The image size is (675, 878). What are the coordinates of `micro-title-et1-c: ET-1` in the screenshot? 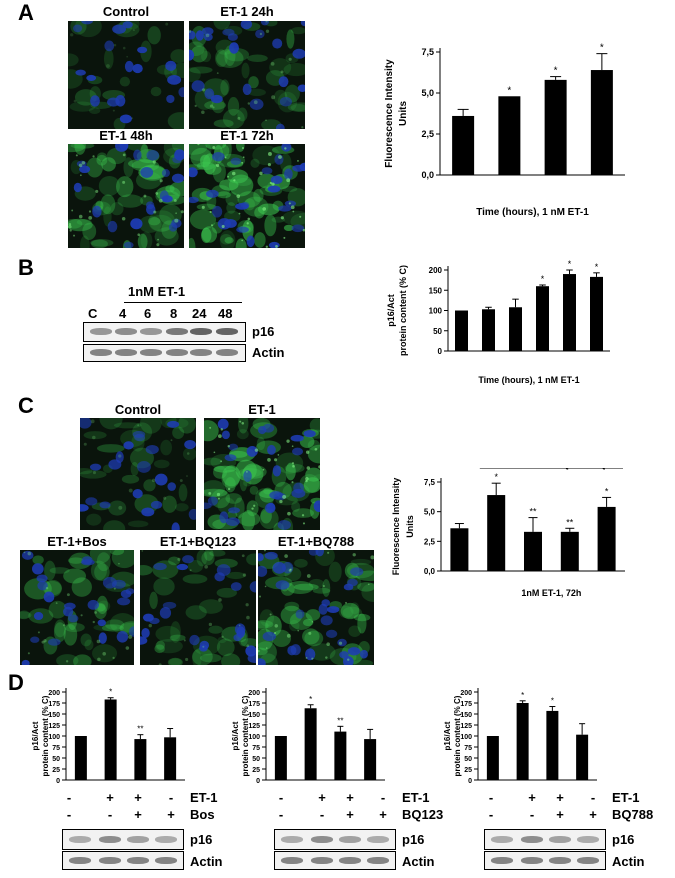 It's located at (262, 409).